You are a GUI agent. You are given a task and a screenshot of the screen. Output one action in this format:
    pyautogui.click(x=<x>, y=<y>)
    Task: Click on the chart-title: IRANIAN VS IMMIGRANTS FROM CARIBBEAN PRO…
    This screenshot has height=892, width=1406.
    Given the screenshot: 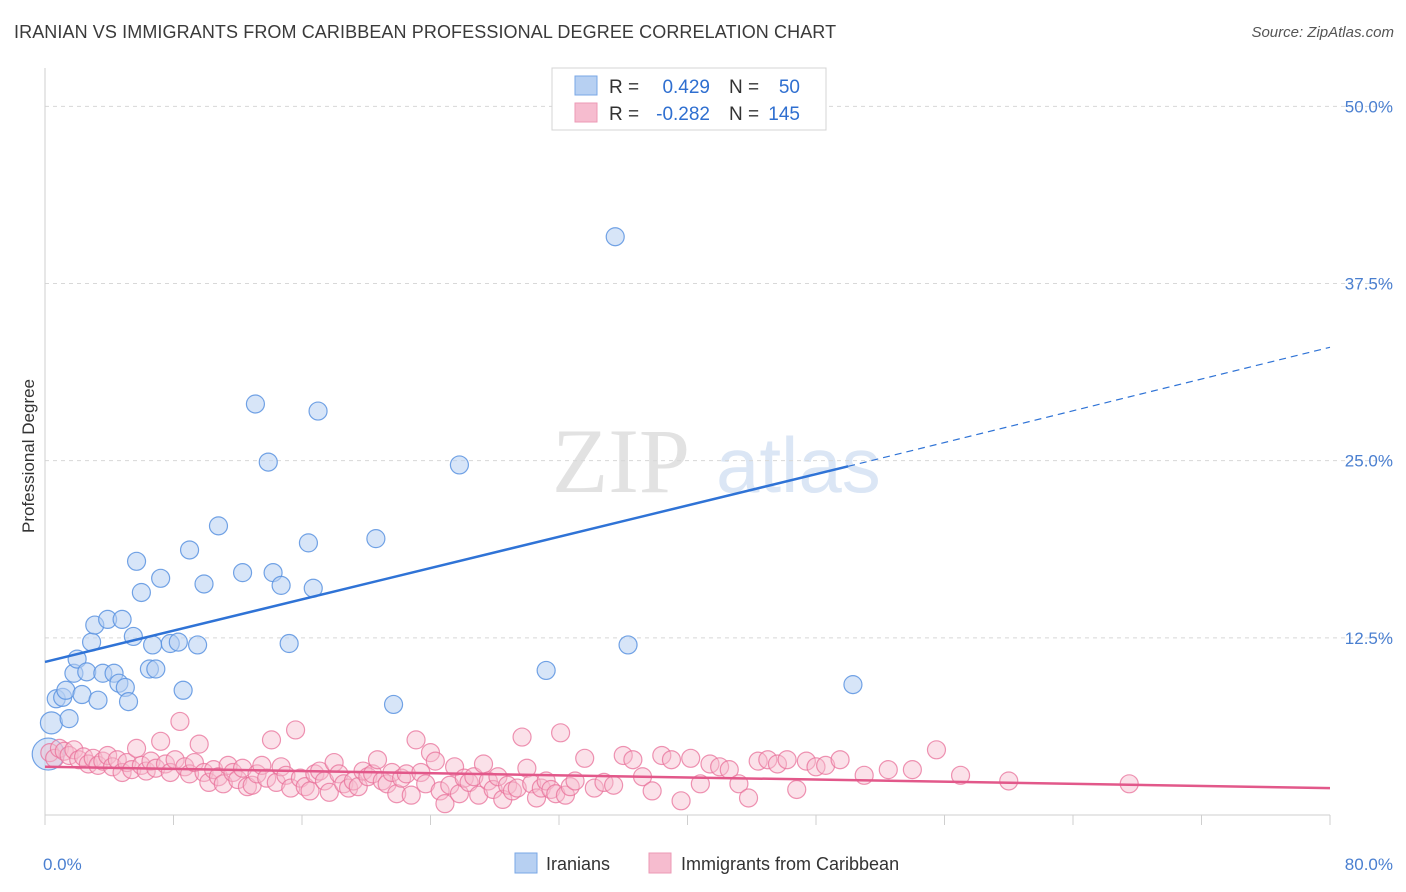 What is the action you would take?
    pyautogui.click(x=425, y=32)
    